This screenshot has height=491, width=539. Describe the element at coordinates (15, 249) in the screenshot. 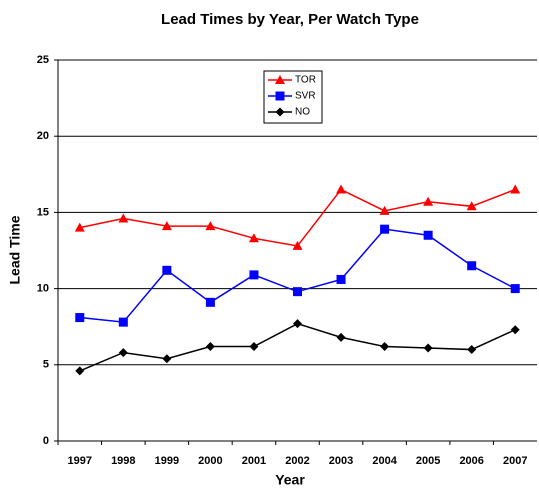

I see `y-axis-label: Lead Time` at that location.